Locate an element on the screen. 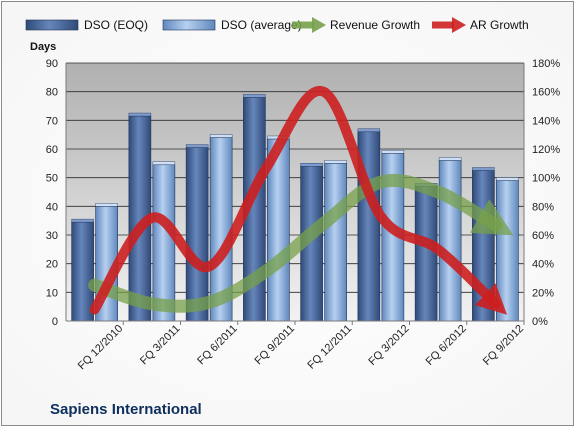 Image resolution: width=575 pixels, height=427 pixels. legend-label: DSO (average) is located at coordinates (261, 25).